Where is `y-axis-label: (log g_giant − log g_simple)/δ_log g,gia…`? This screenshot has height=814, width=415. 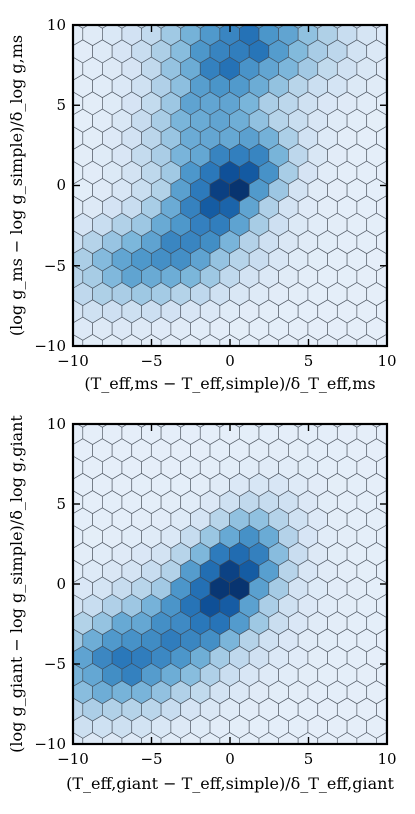 y-axis-label: (log g_giant − log g_simple)/δ_log g,gia… is located at coordinates (16, 584).